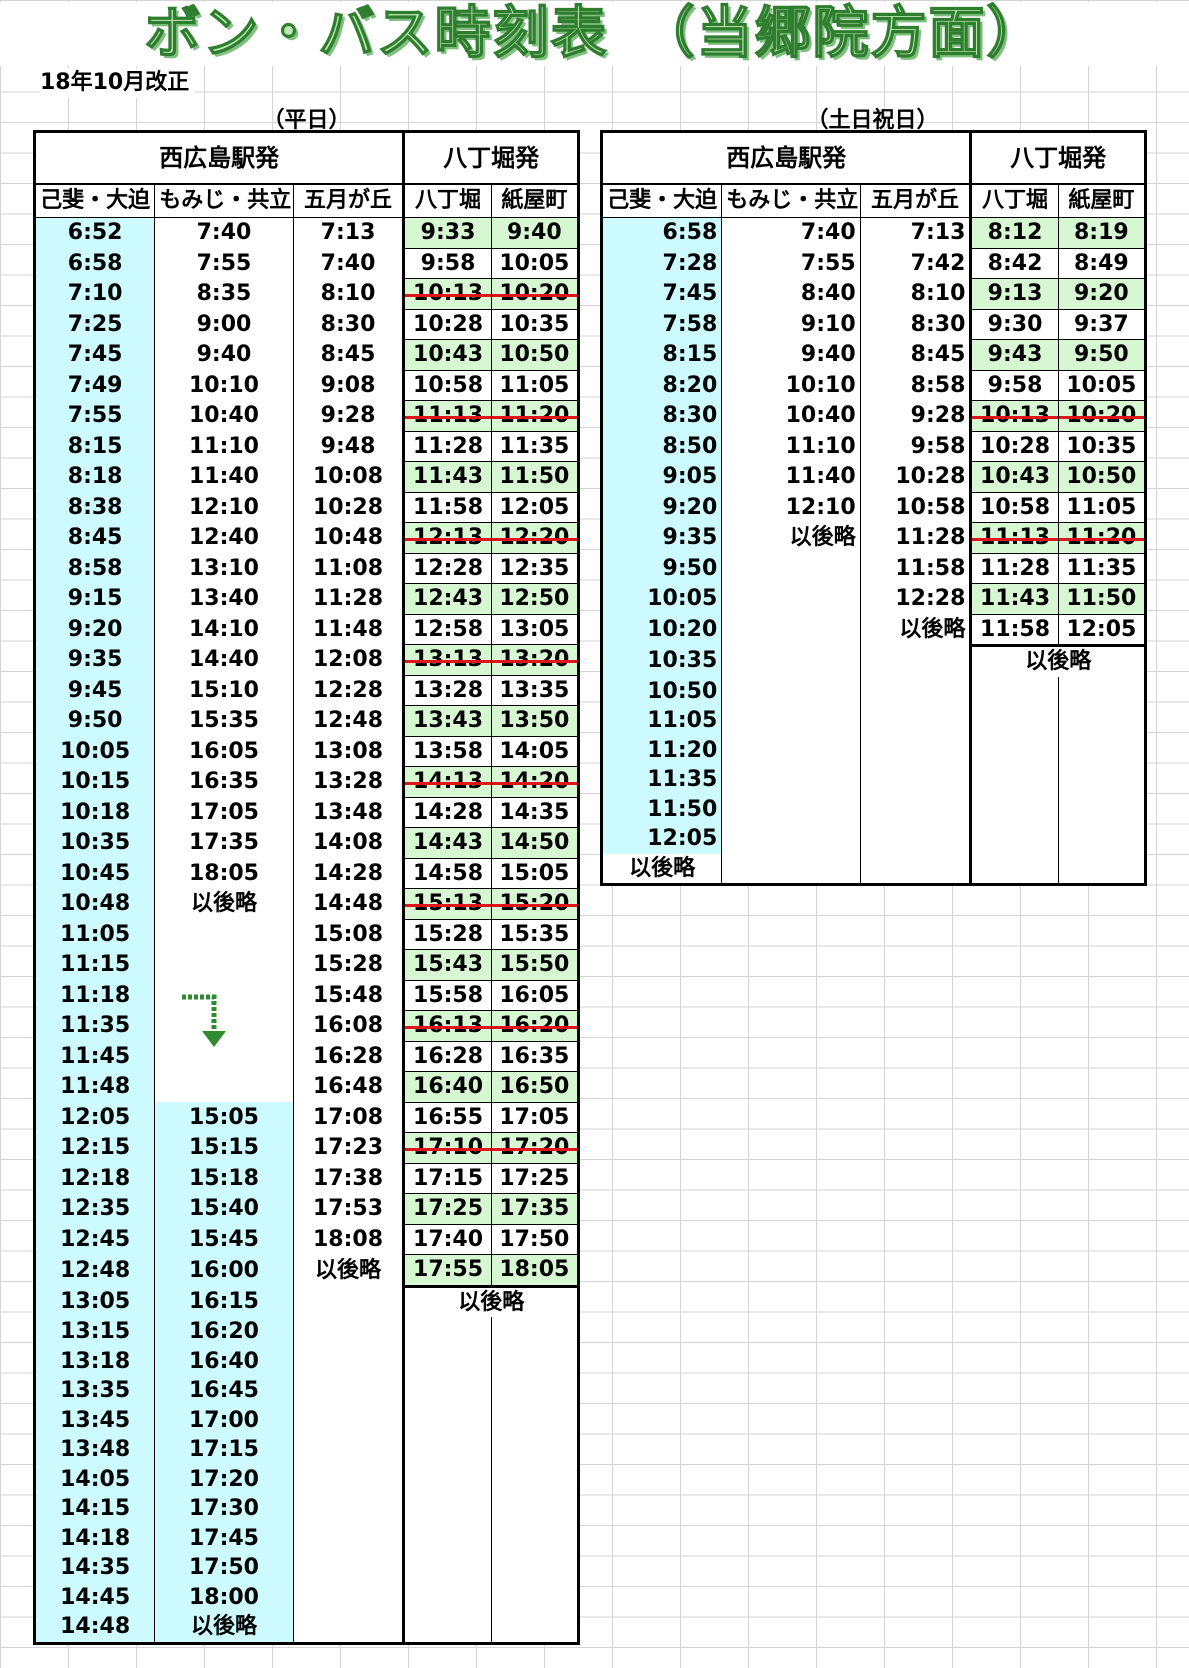 This screenshot has height=1668, width=1189. What do you see at coordinates (94, 201) in the screenshot?
I see `column-header: 己斐・大迫` at bounding box center [94, 201].